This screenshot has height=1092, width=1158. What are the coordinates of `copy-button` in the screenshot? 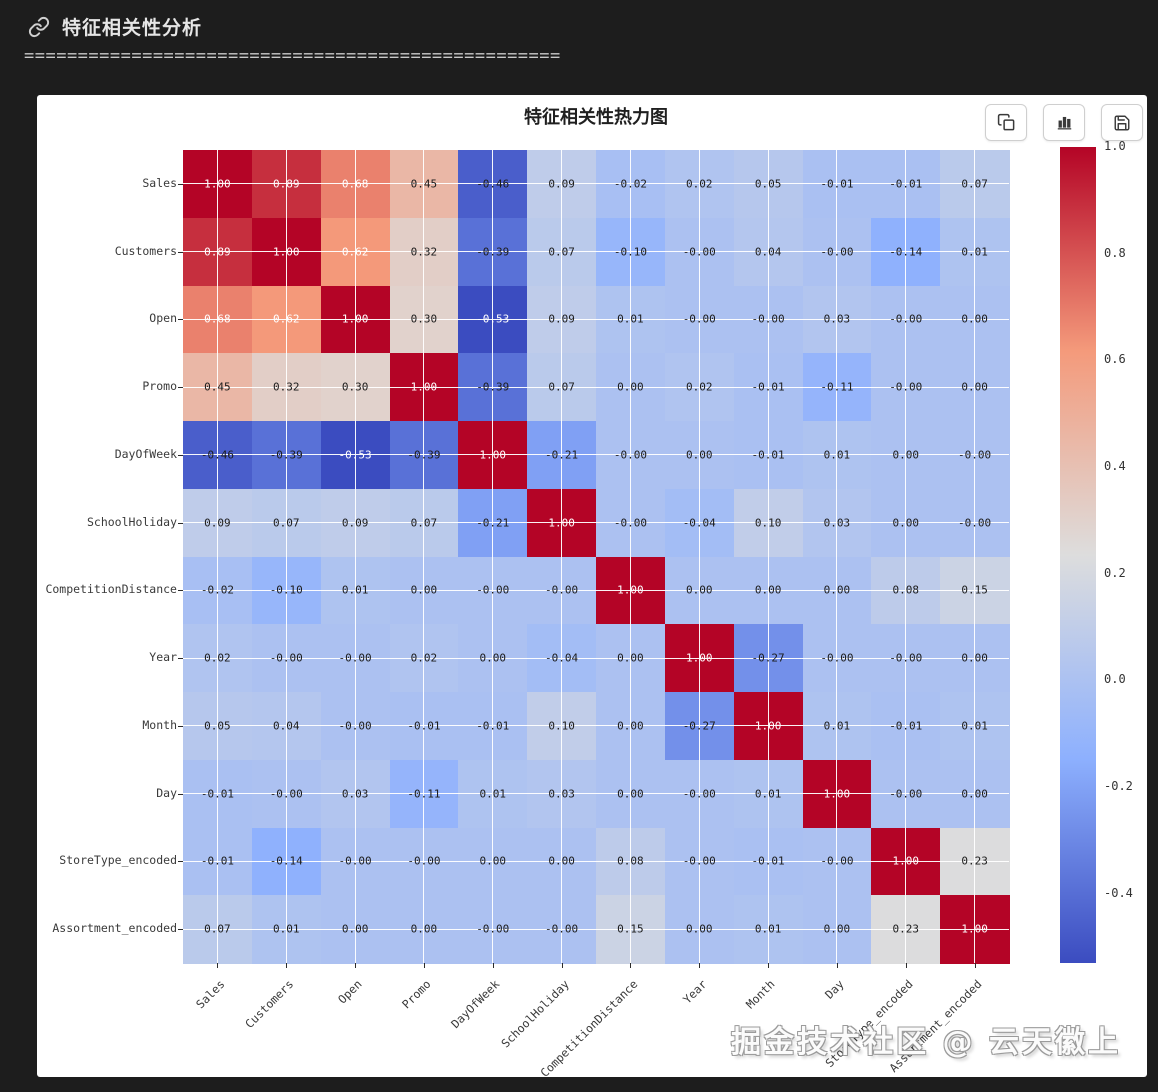 It's located at (1006, 122).